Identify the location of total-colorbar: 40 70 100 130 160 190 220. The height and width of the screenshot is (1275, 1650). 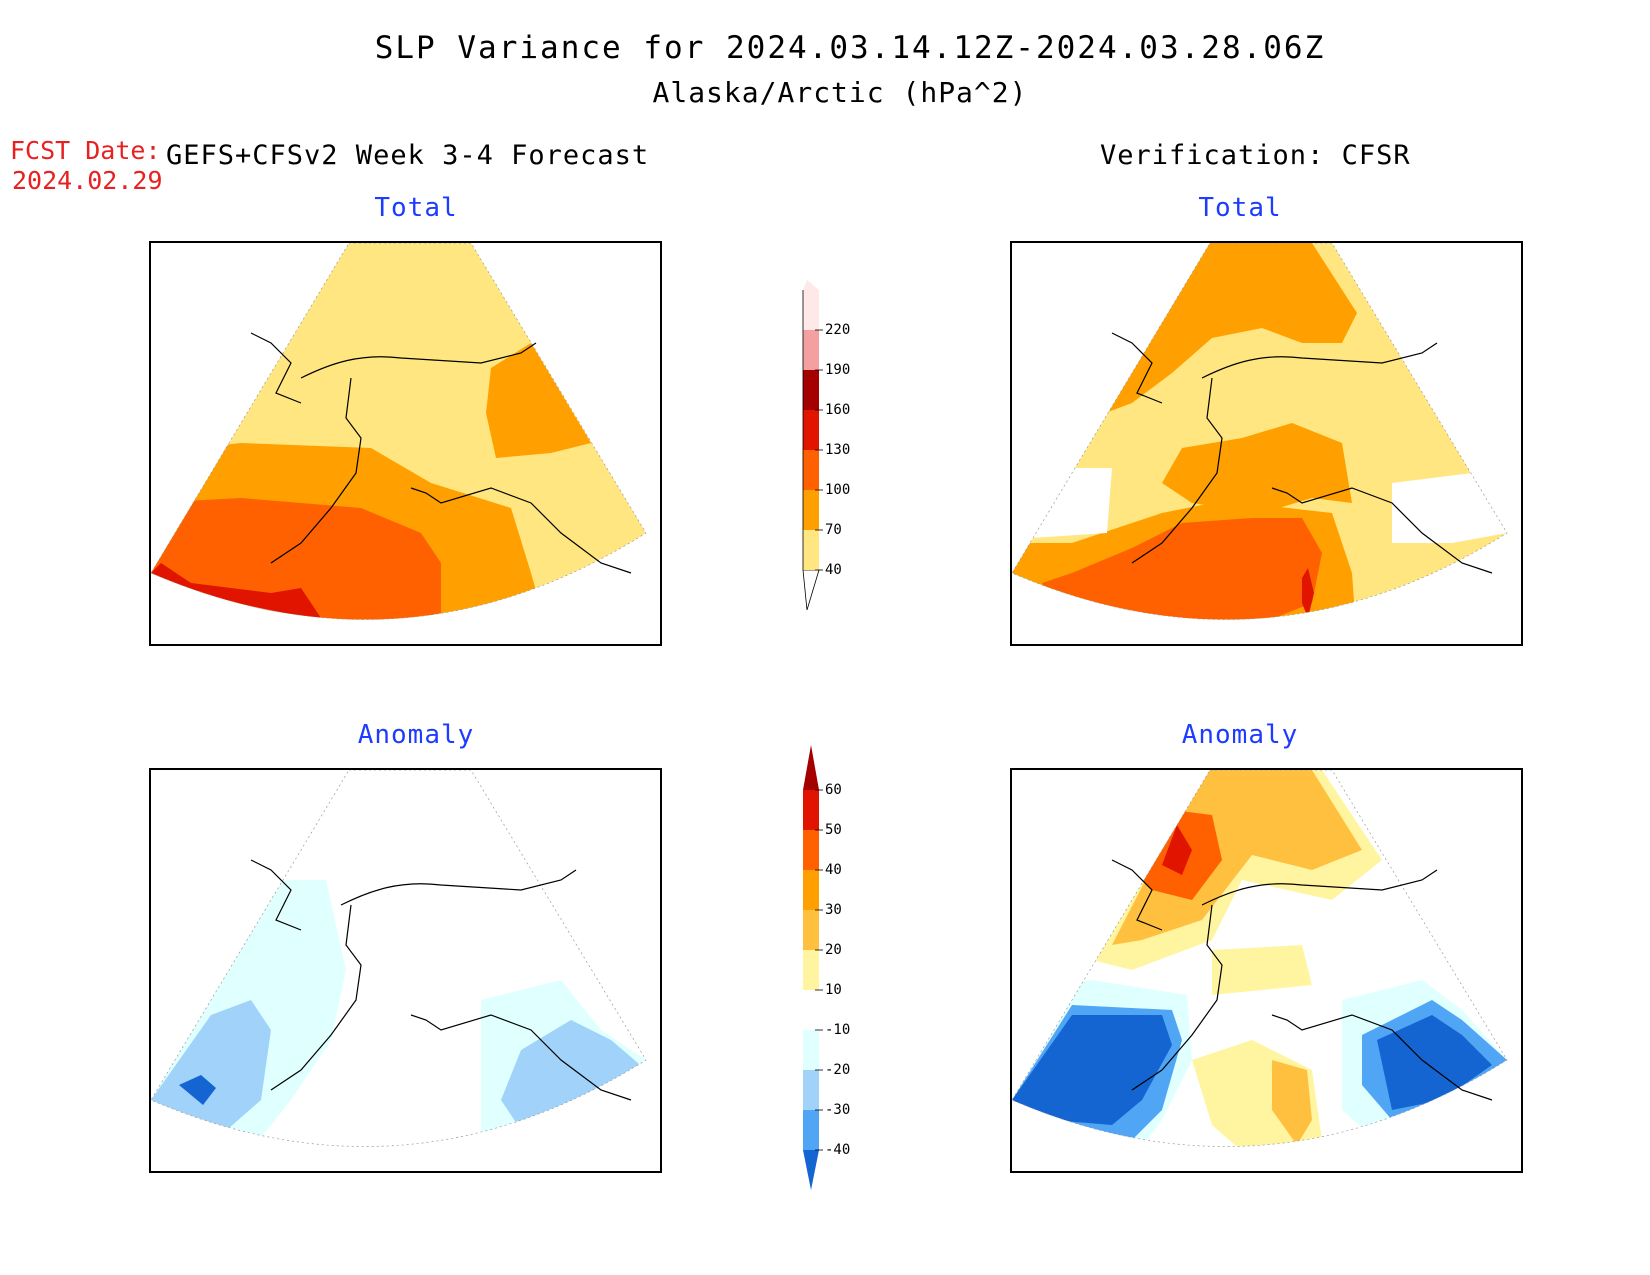
(826, 445).